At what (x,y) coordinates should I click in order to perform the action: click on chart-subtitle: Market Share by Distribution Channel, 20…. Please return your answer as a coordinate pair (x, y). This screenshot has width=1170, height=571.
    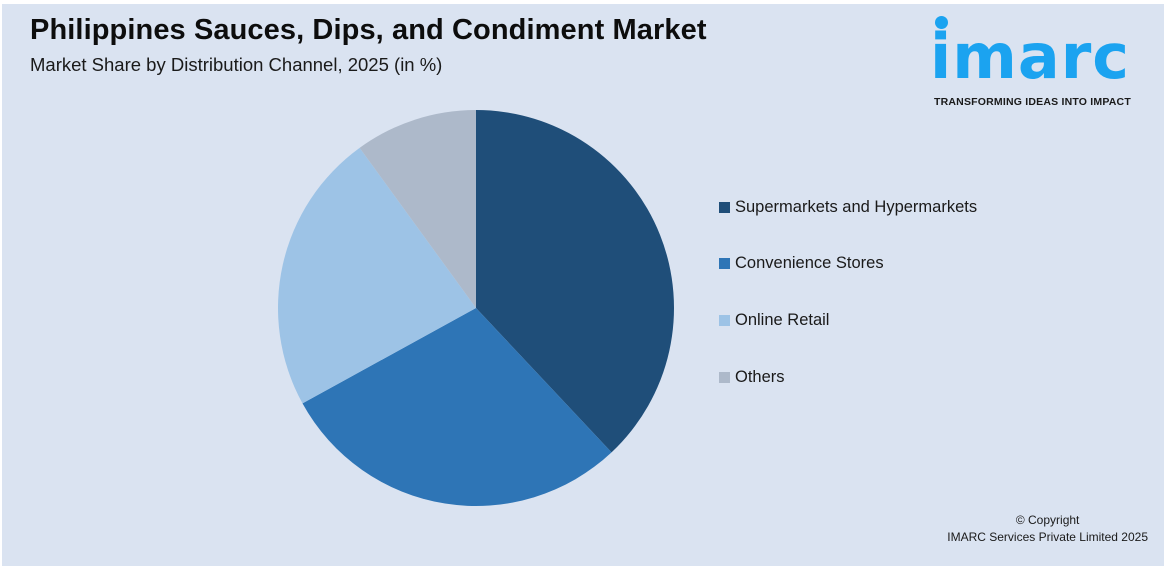
    Looking at the image, I should click on (236, 64).